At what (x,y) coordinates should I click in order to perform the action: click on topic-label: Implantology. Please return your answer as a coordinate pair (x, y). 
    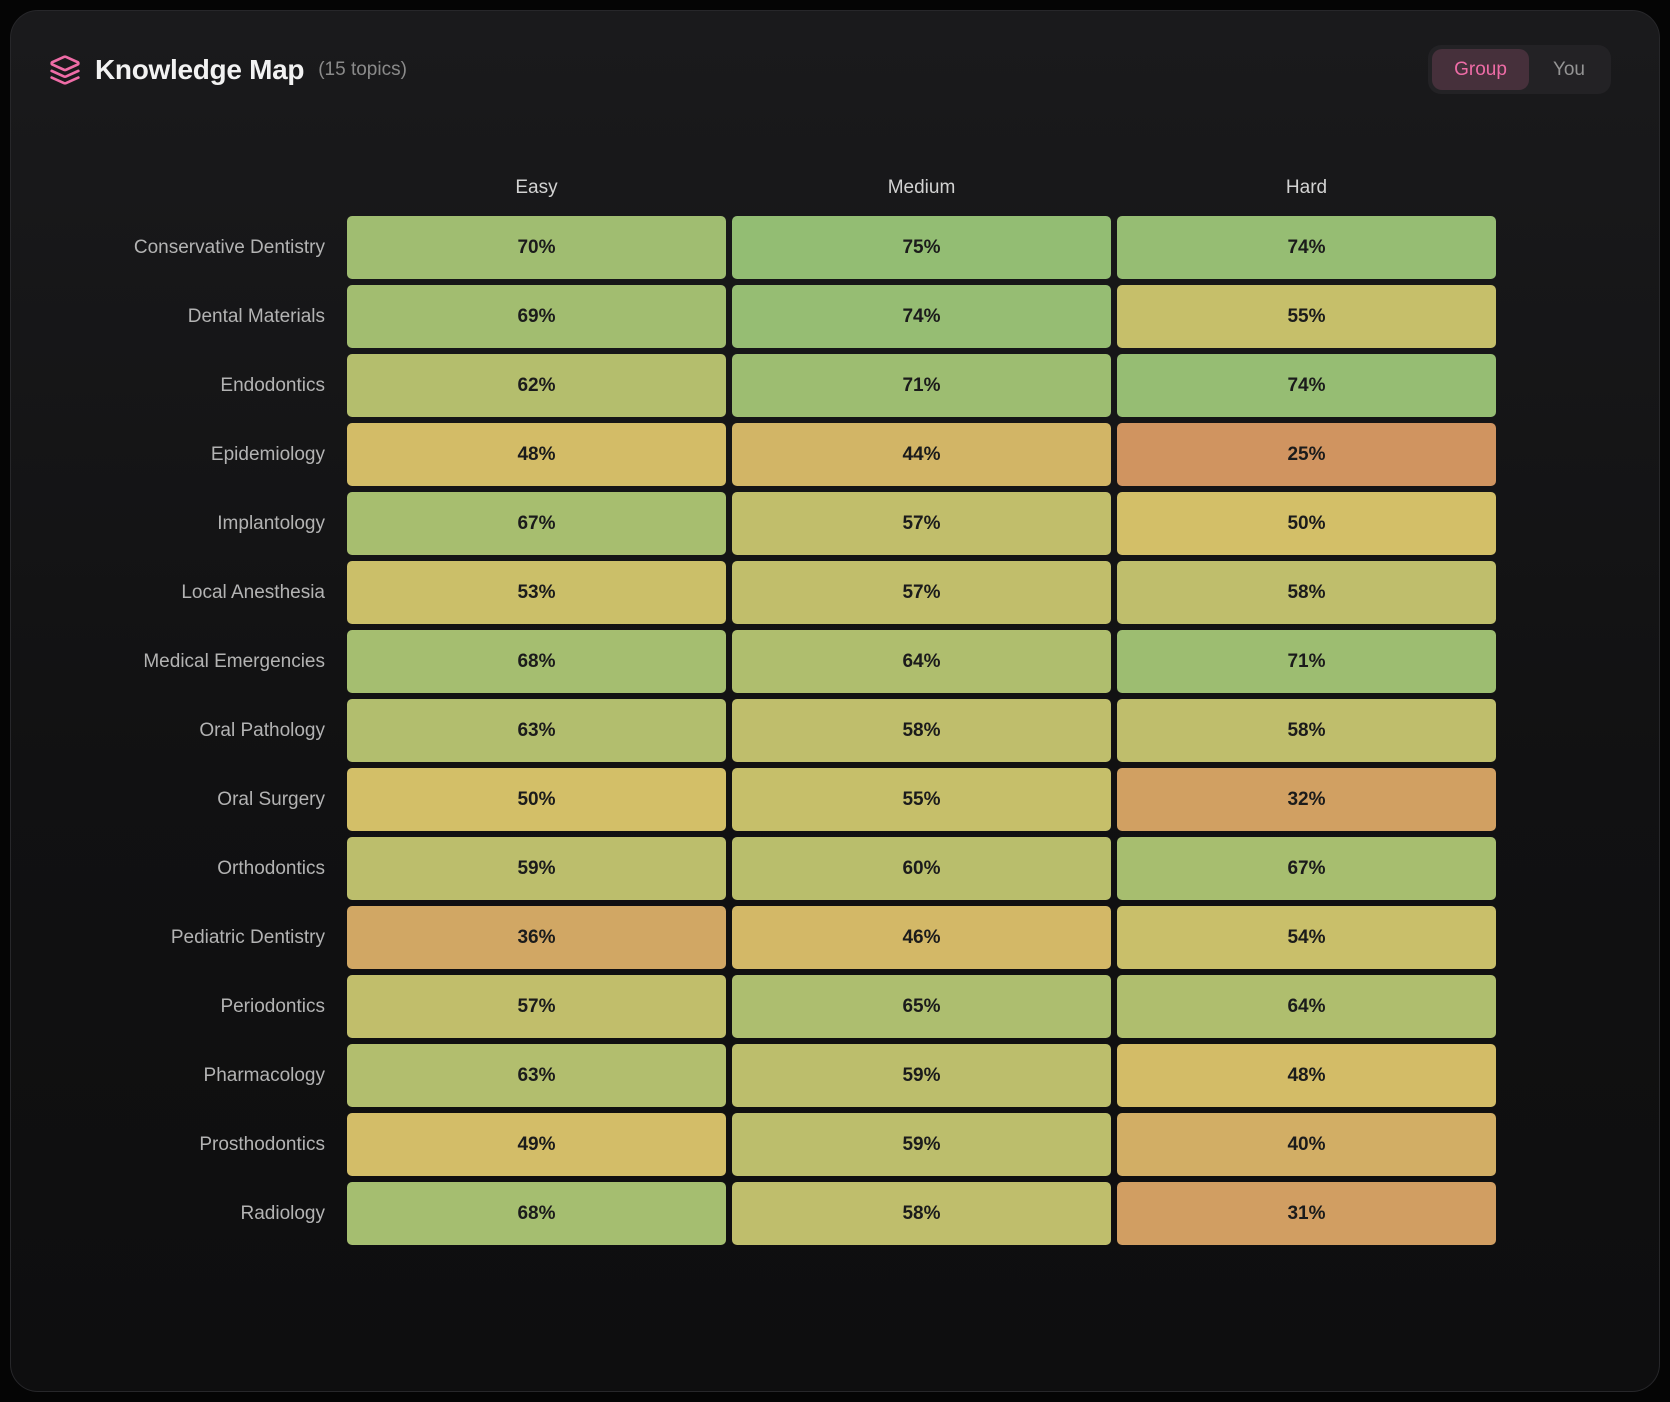
    Looking at the image, I should click on (271, 523).